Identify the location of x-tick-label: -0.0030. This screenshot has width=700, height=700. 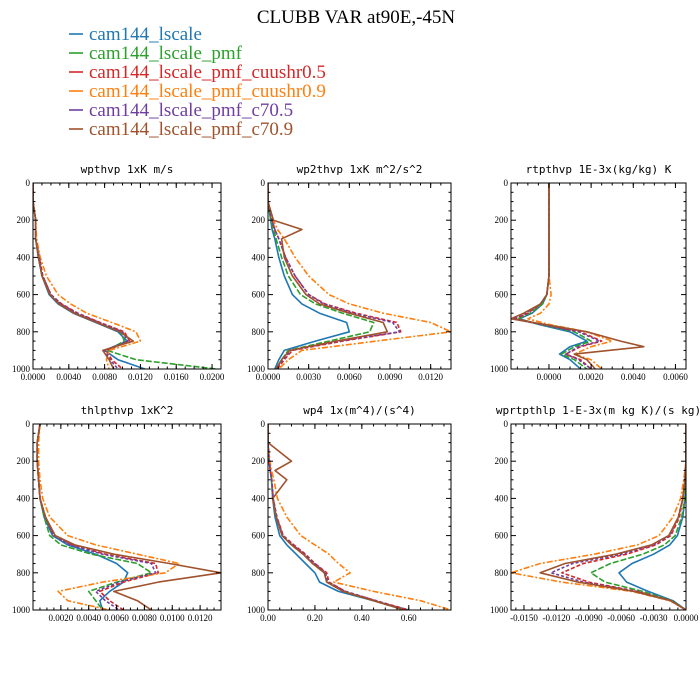
(654, 618).